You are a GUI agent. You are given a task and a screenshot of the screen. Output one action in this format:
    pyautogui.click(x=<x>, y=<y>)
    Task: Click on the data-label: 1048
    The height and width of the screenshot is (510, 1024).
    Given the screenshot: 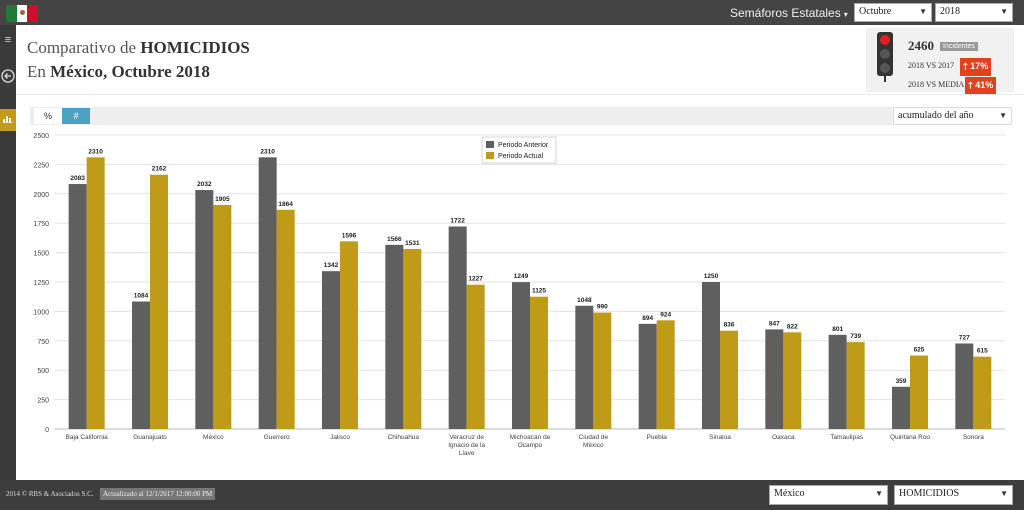 What is the action you would take?
    pyautogui.click(x=584, y=300)
    